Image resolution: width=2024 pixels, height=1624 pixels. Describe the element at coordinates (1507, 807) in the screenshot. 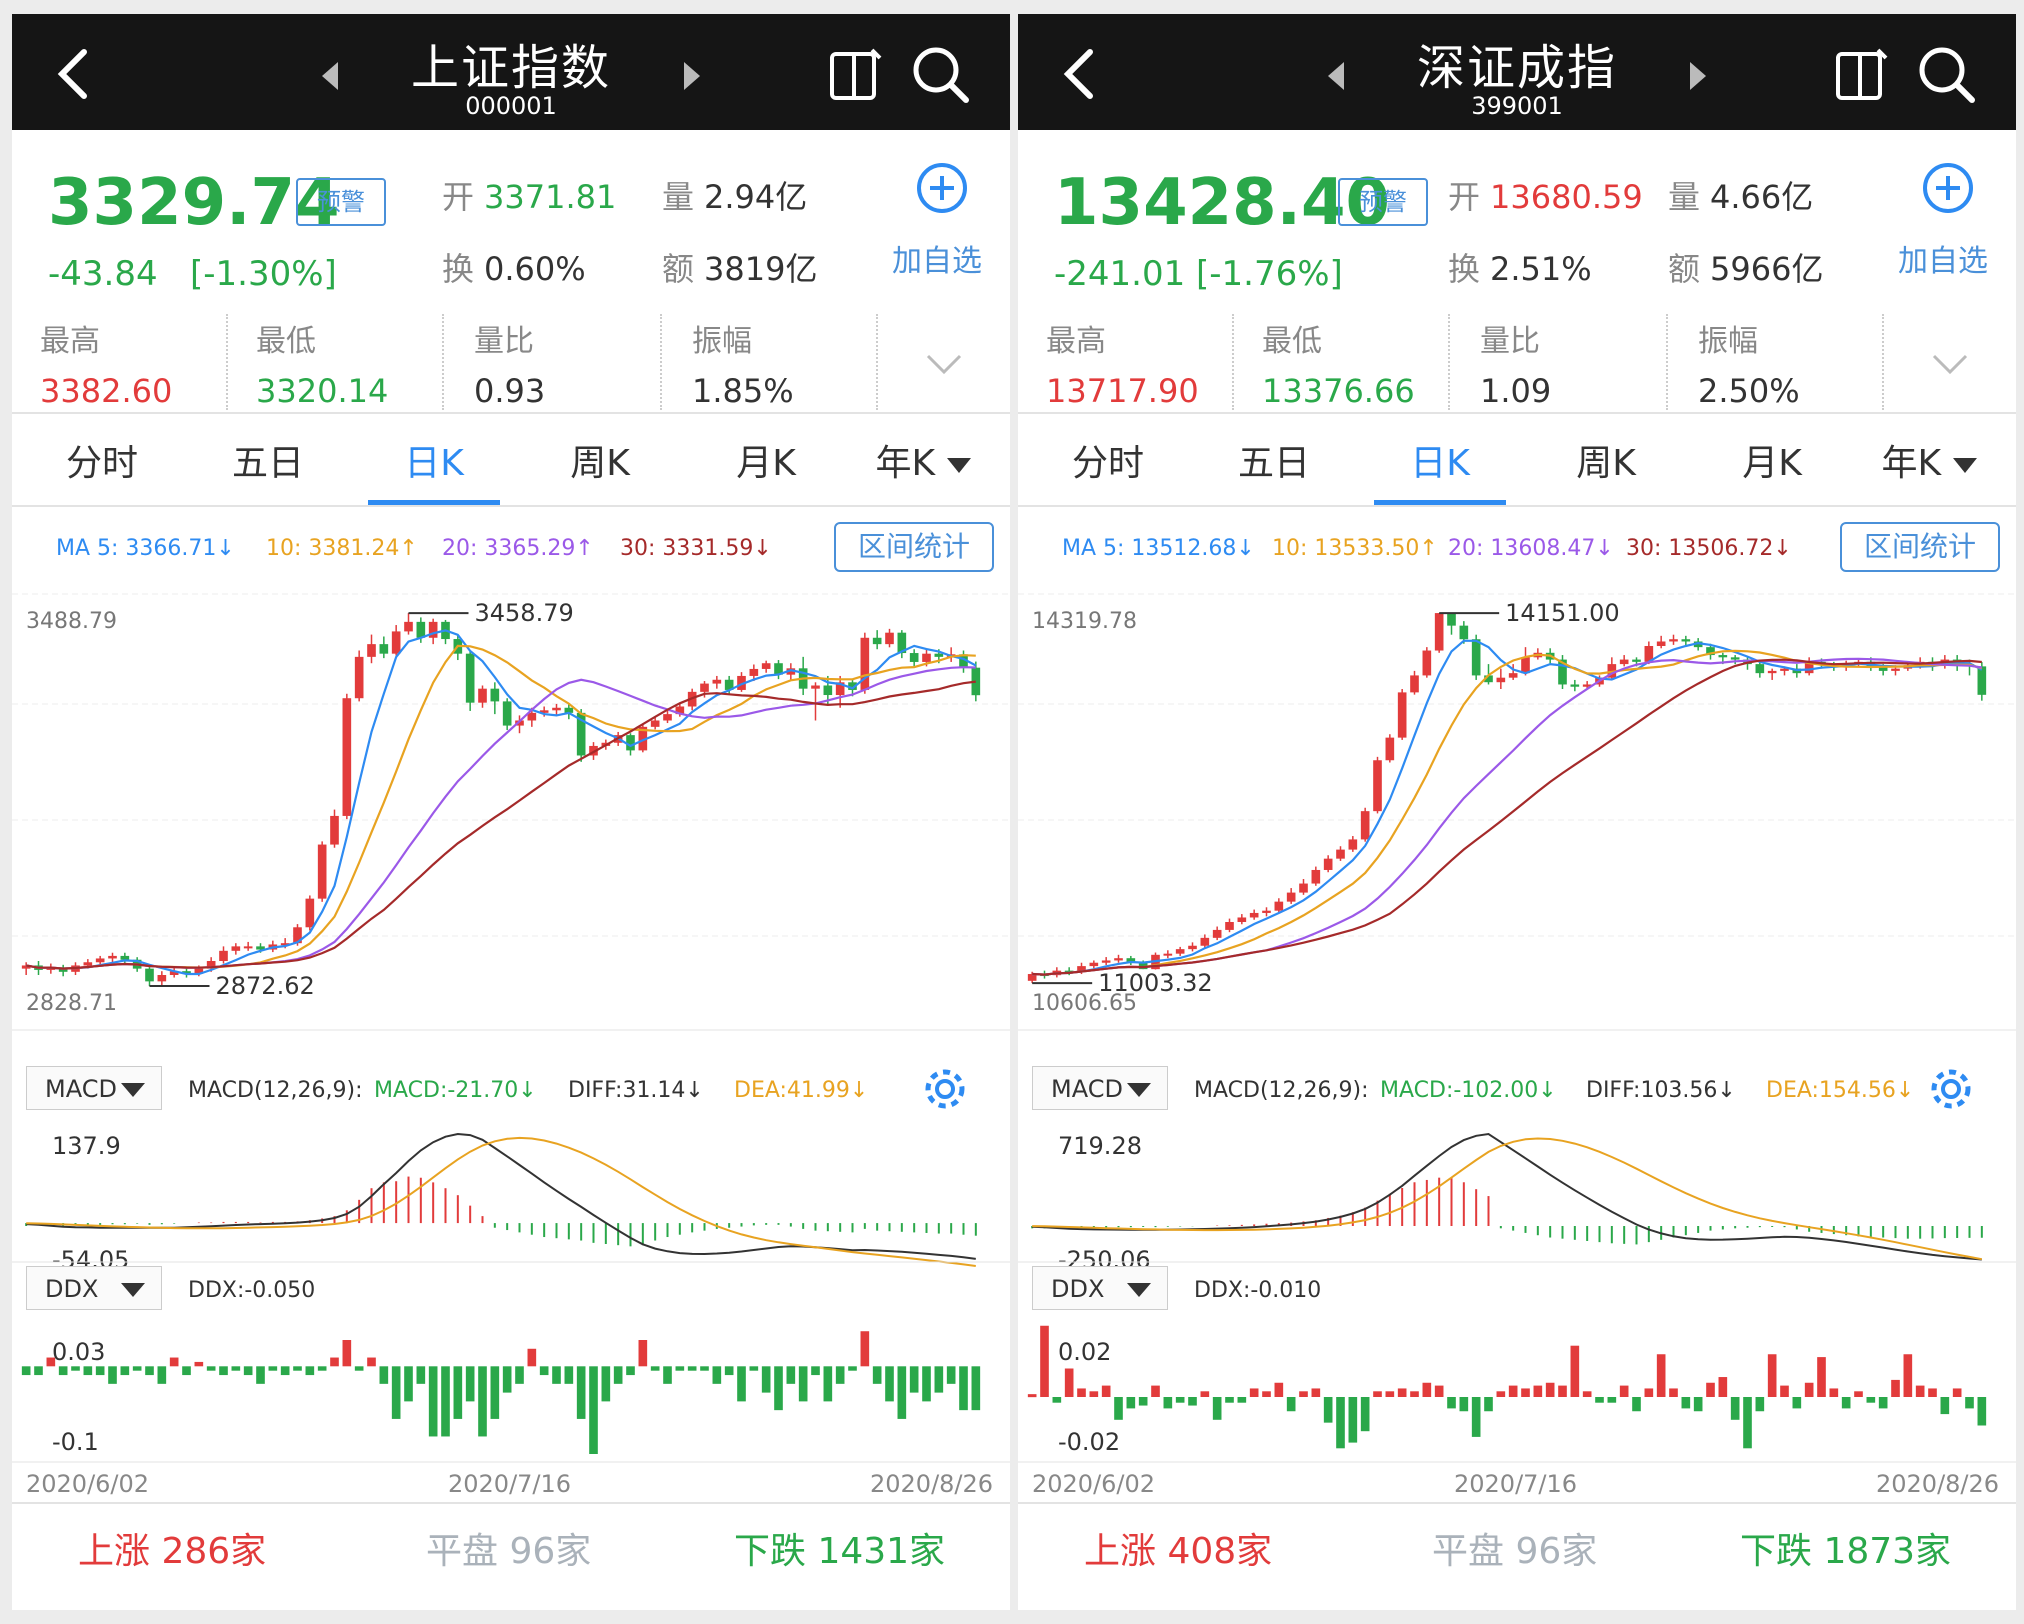

I see `ma5-line` at that location.